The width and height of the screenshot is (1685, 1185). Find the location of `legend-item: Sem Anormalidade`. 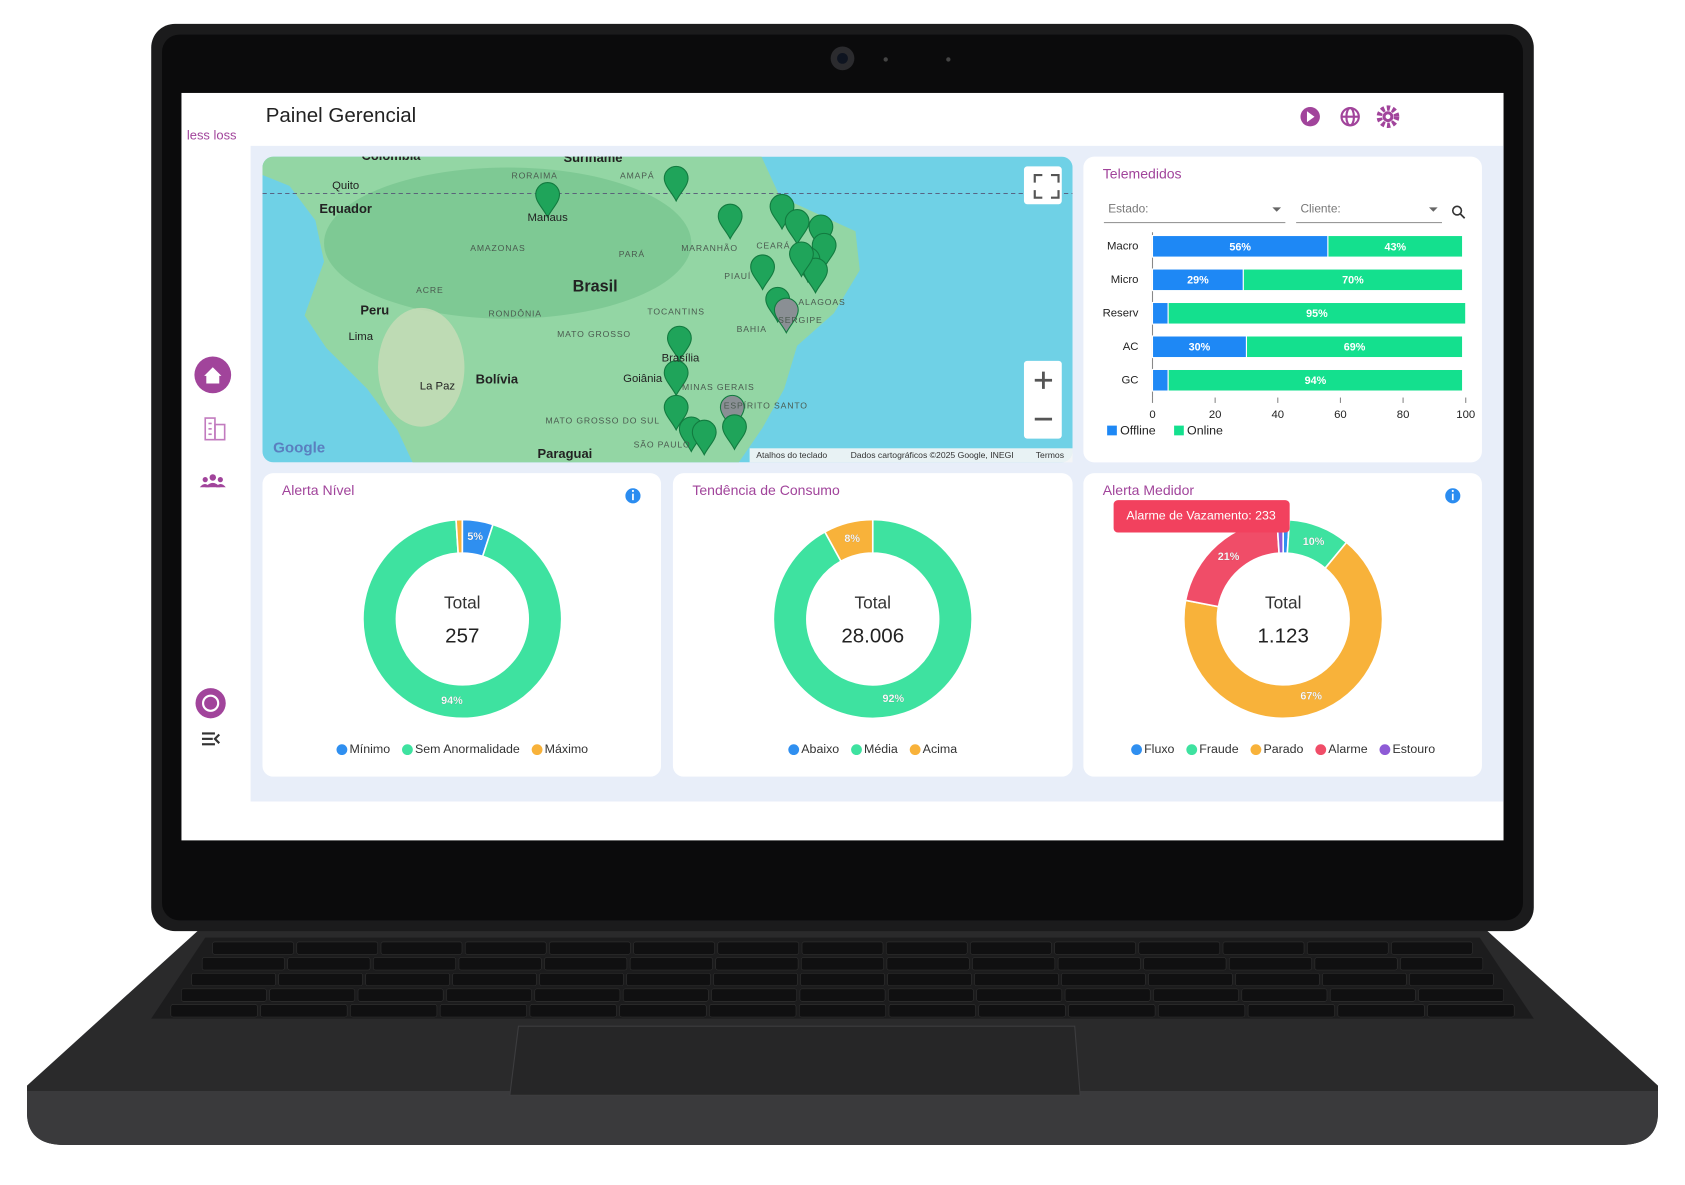

legend-item: Sem Anormalidade is located at coordinates (461, 749).